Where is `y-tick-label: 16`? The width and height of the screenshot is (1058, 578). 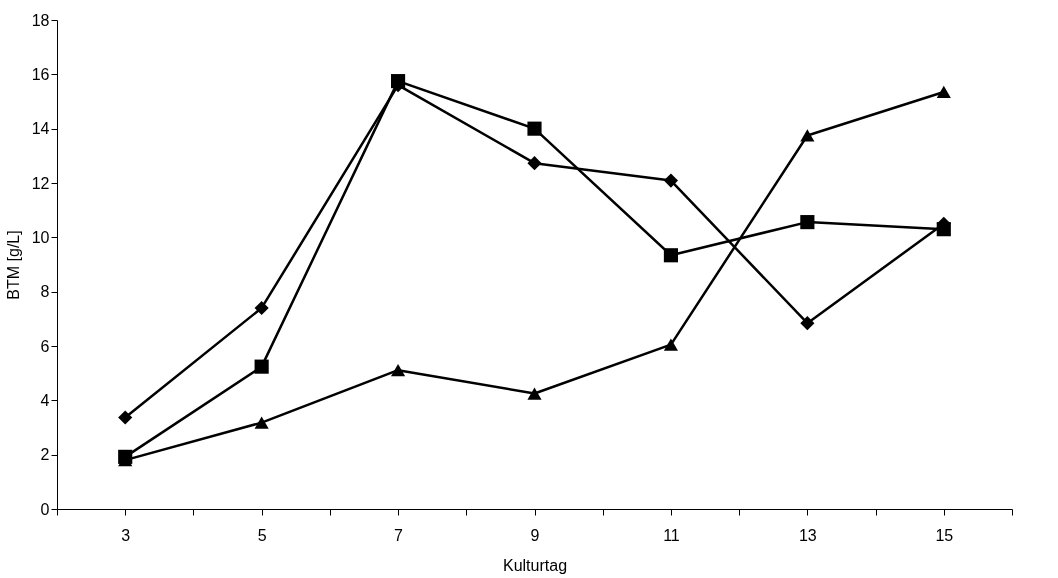
y-tick-label: 16 is located at coordinates (40, 74).